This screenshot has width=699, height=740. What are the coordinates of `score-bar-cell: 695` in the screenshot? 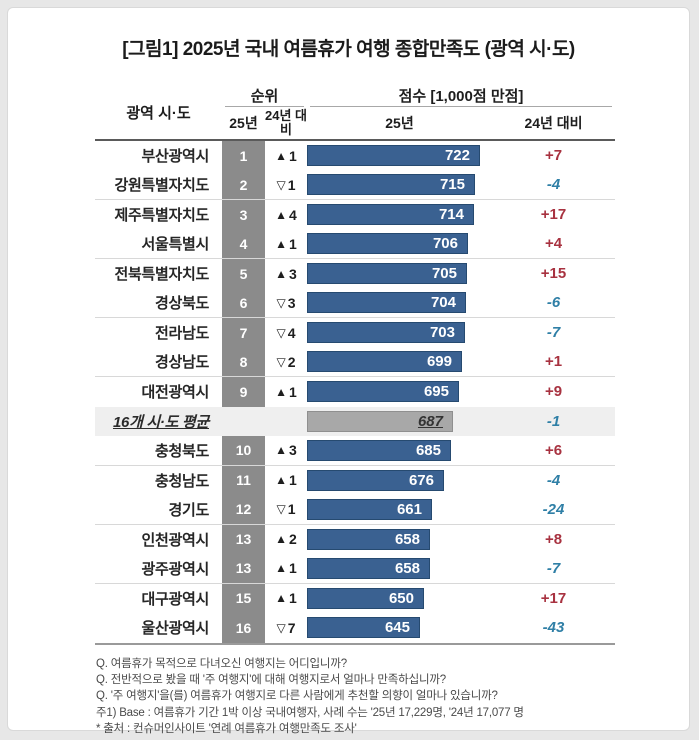 It's located at (399, 392).